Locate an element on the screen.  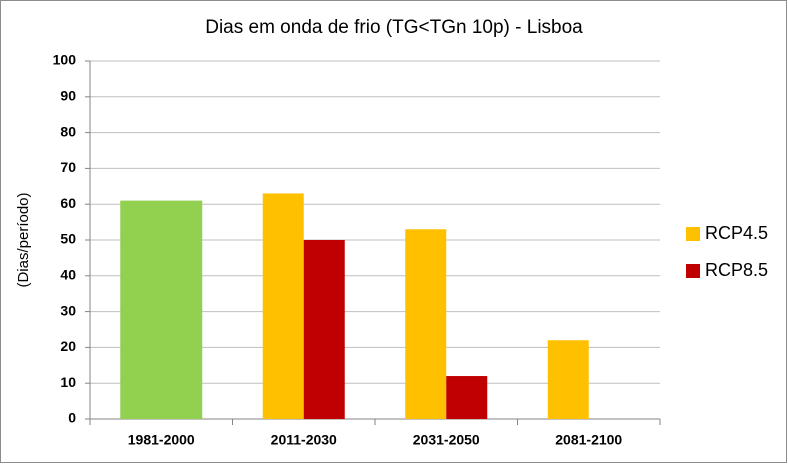
y-tick-label: 80 is located at coordinates (68, 131).